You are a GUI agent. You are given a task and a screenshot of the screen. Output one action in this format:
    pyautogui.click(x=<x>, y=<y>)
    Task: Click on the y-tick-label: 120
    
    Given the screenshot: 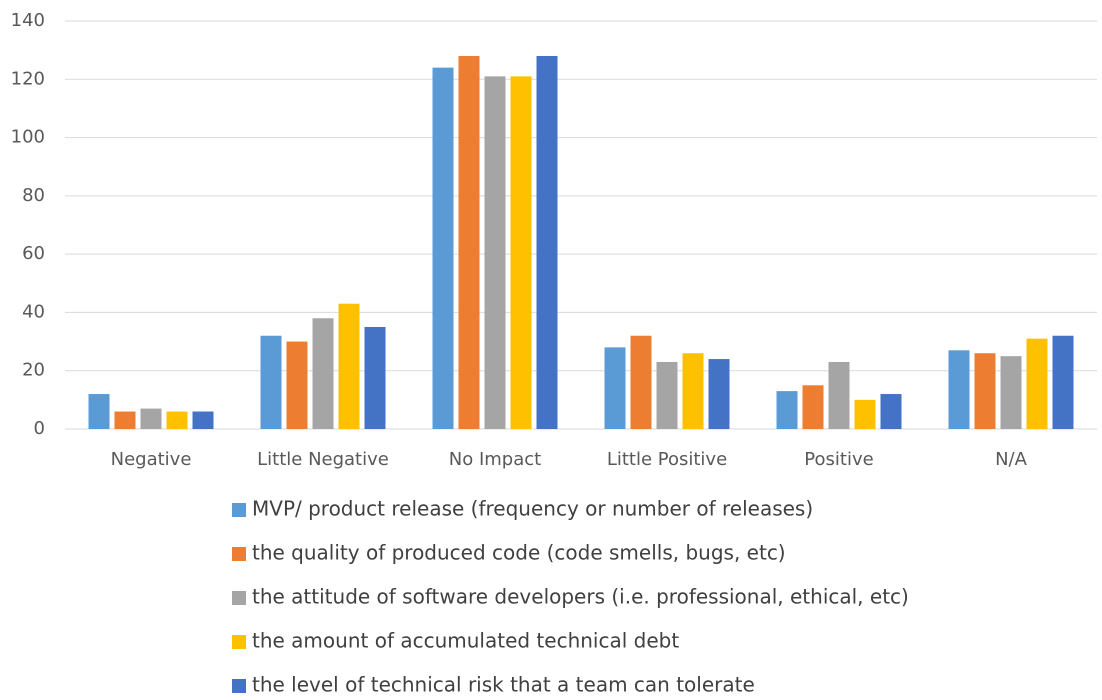 What is the action you would take?
    pyautogui.click(x=28, y=78)
    